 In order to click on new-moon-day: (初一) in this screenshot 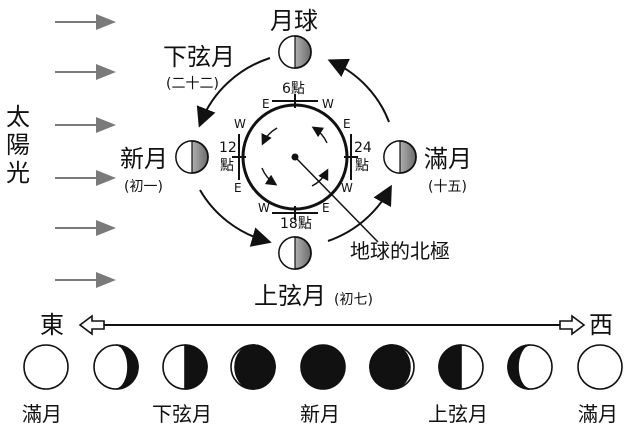, I will do `click(143, 186)`.